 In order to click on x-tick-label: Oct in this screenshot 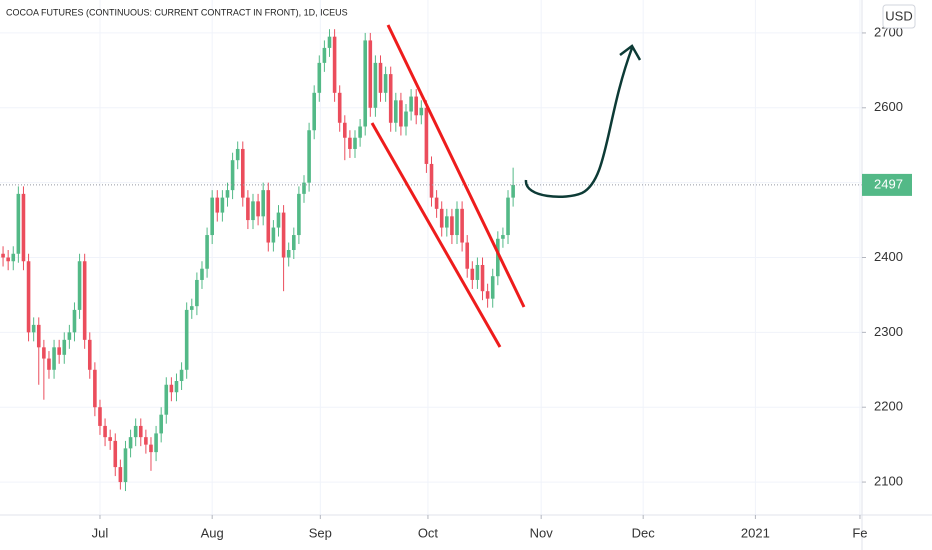, I will do `click(428, 532)`.